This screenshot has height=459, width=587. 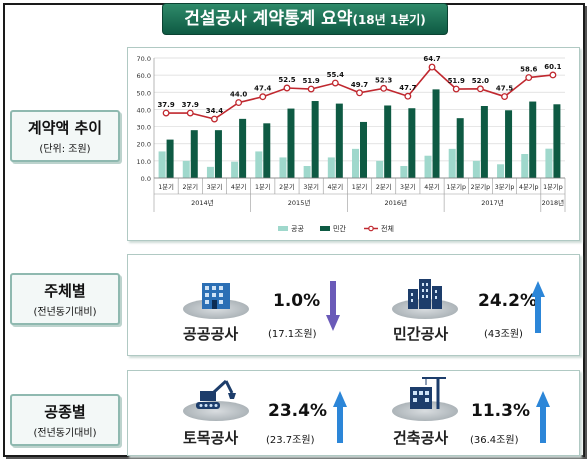 What do you see at coordinates (425, 411) in the screenshot?
I see `platform-building` at bounding box center [425, 411].